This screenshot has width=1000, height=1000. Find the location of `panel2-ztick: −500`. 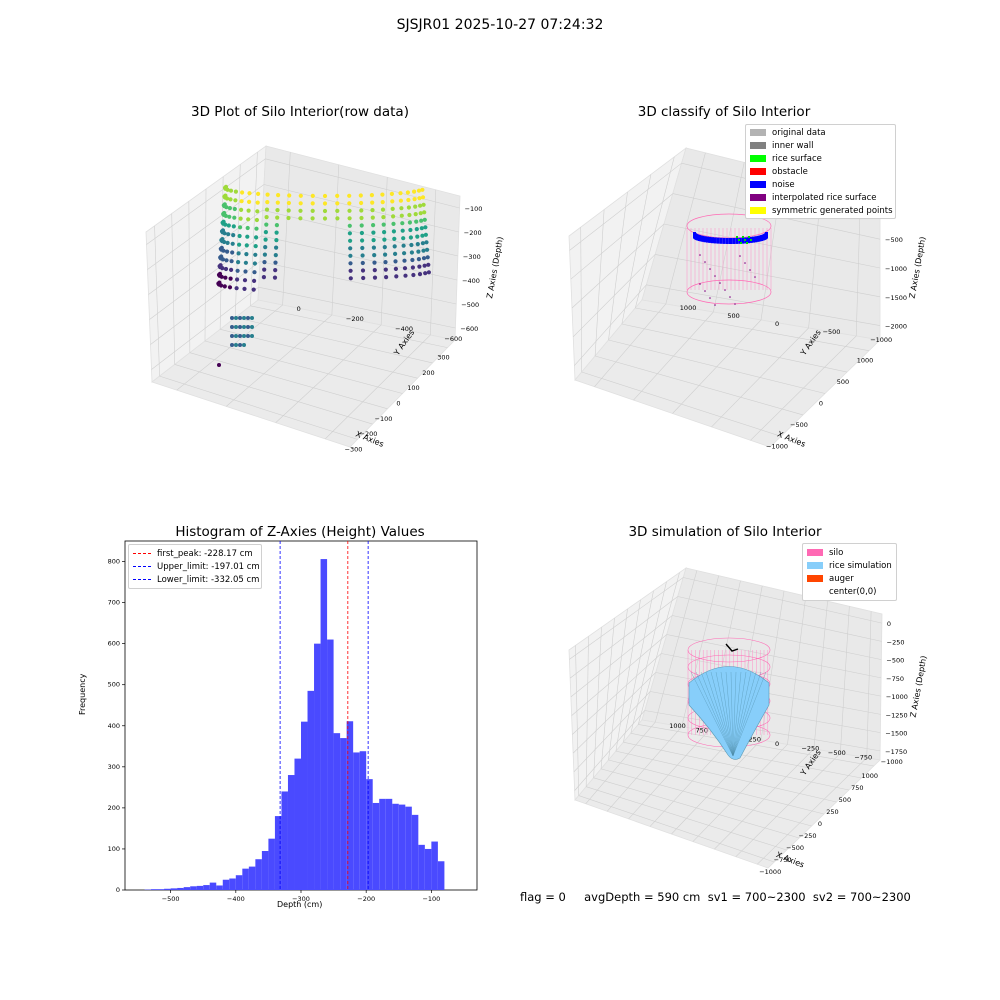

panel2-ztick: −500 is located at coordinates (894, 240).